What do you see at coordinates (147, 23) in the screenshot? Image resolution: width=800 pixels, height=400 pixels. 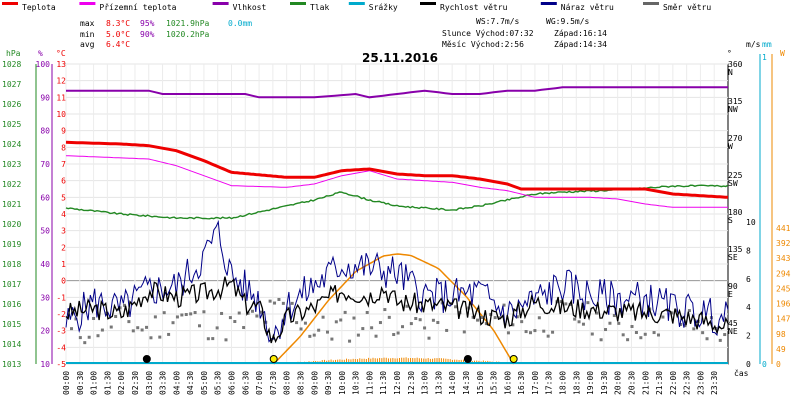 I see `stat-max-hum: 95%` at bounding box center [147, 23].